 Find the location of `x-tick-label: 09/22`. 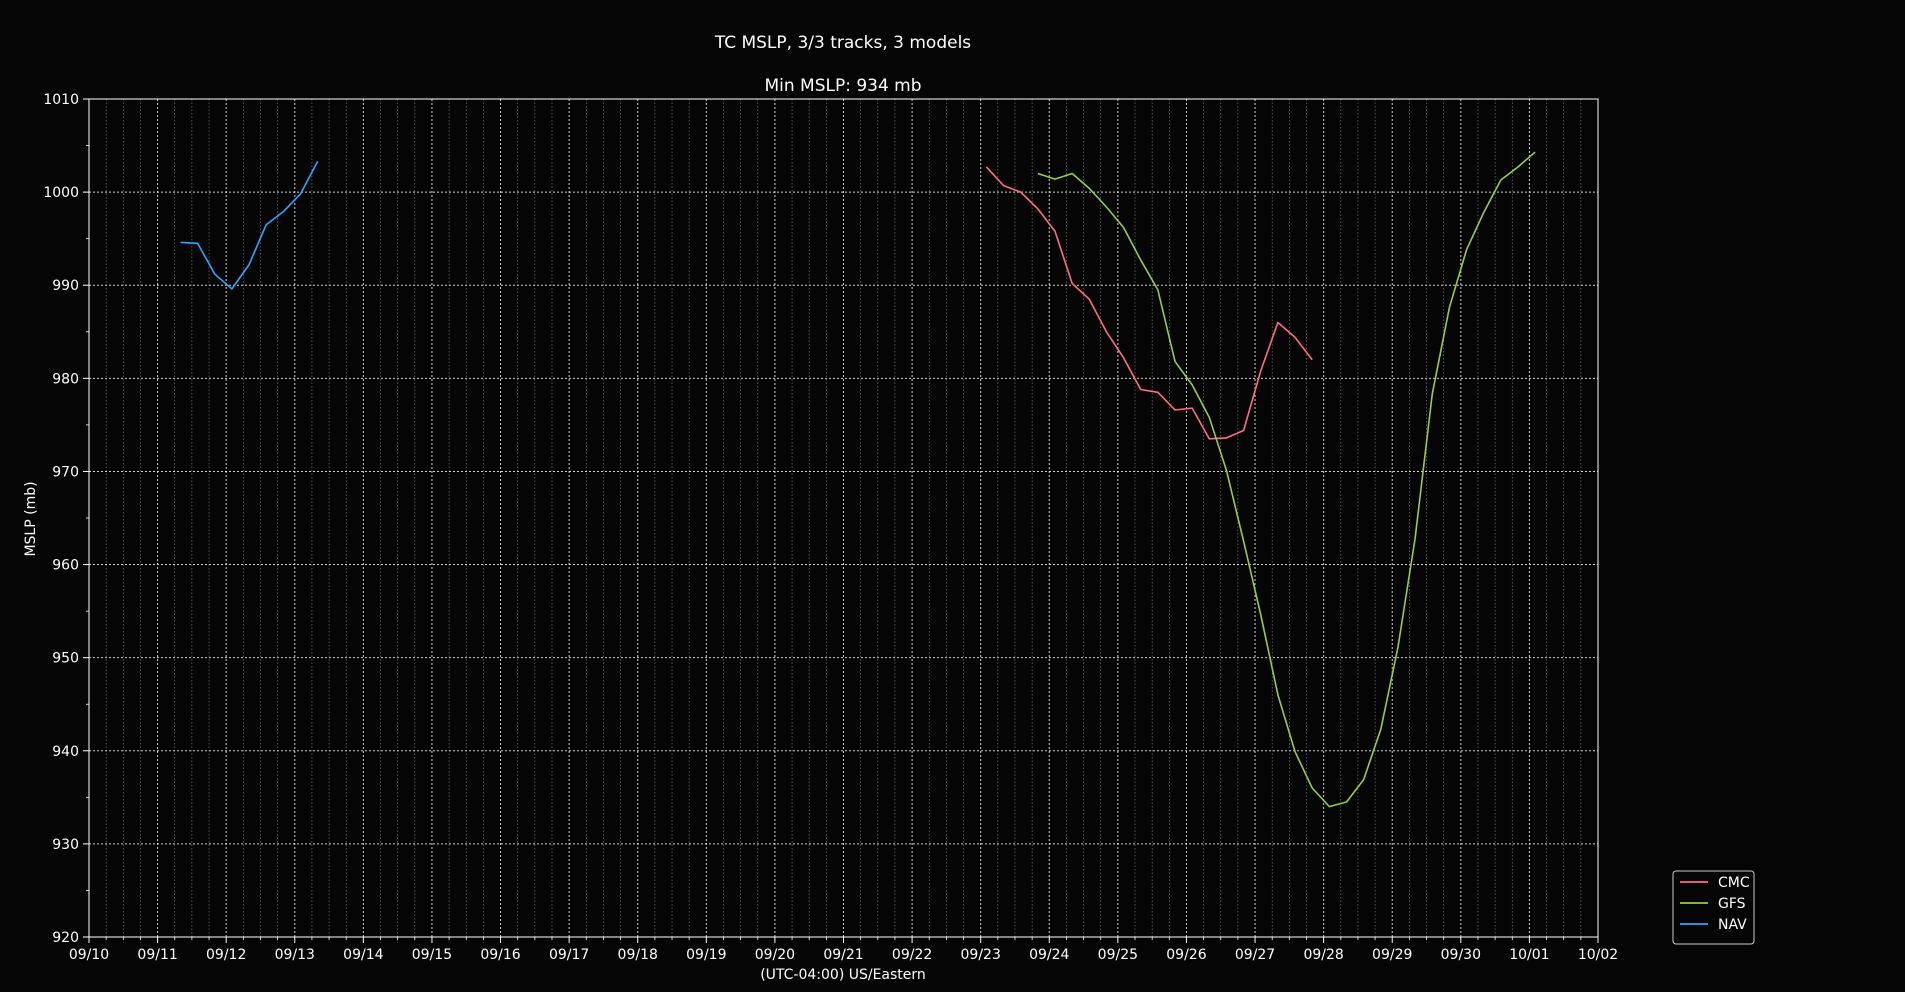

x-tick-label: 09/22 is located at coordinates (912, 955).